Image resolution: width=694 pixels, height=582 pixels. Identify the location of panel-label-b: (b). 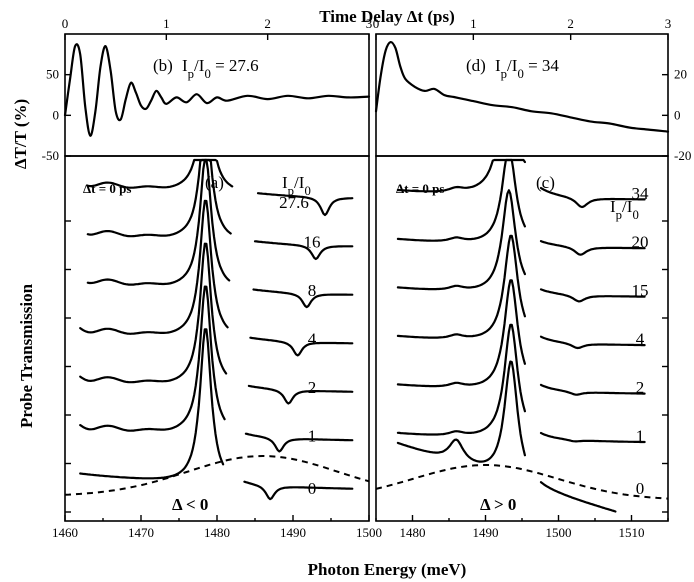
(163, 65).